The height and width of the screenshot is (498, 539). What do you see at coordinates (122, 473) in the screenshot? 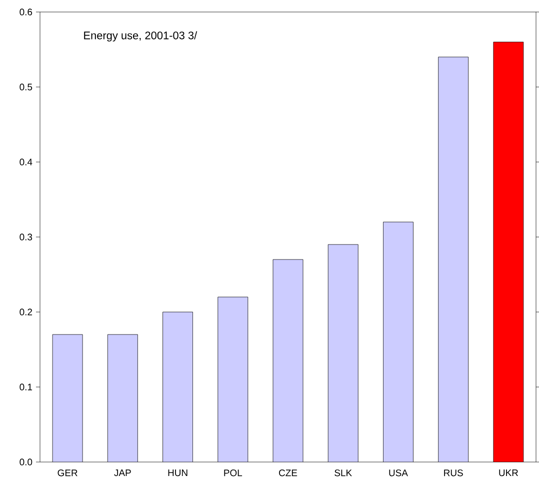
I see `x-tick-label: JAP` at bounding box center [122, 473].